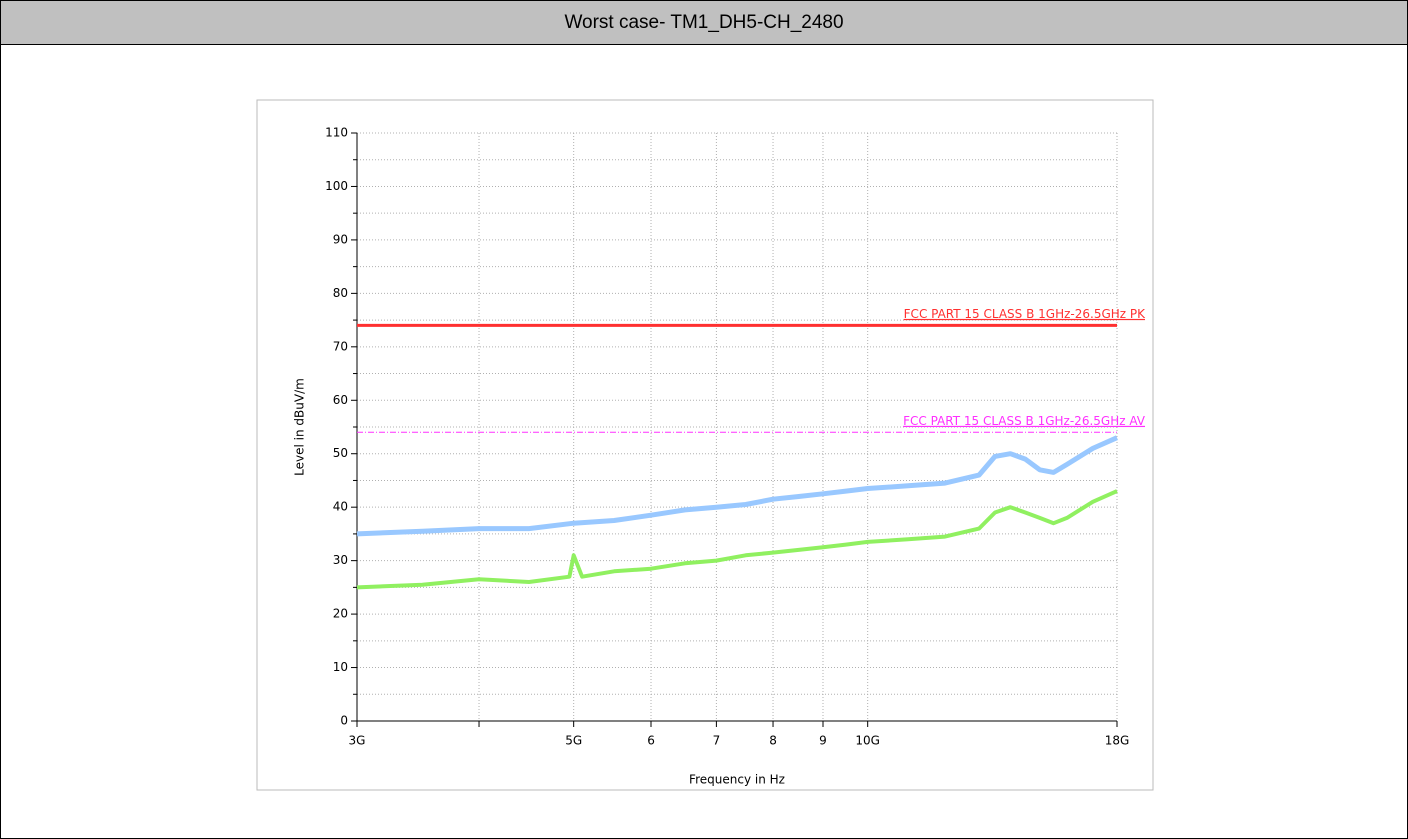  What do you see at coordinates (773, 741) in the screenshot?
I see `x-tick-label: 8` at bounding box center [773, 741].